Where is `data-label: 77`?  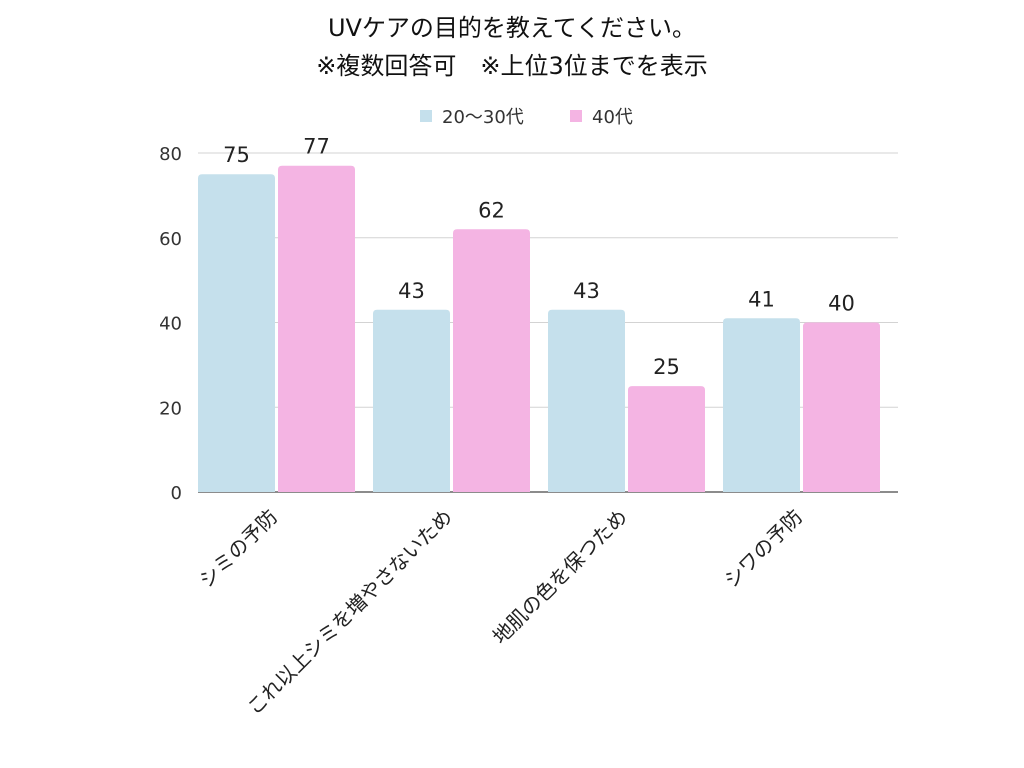
data-label: 77 is located at coordinates (316, 147).